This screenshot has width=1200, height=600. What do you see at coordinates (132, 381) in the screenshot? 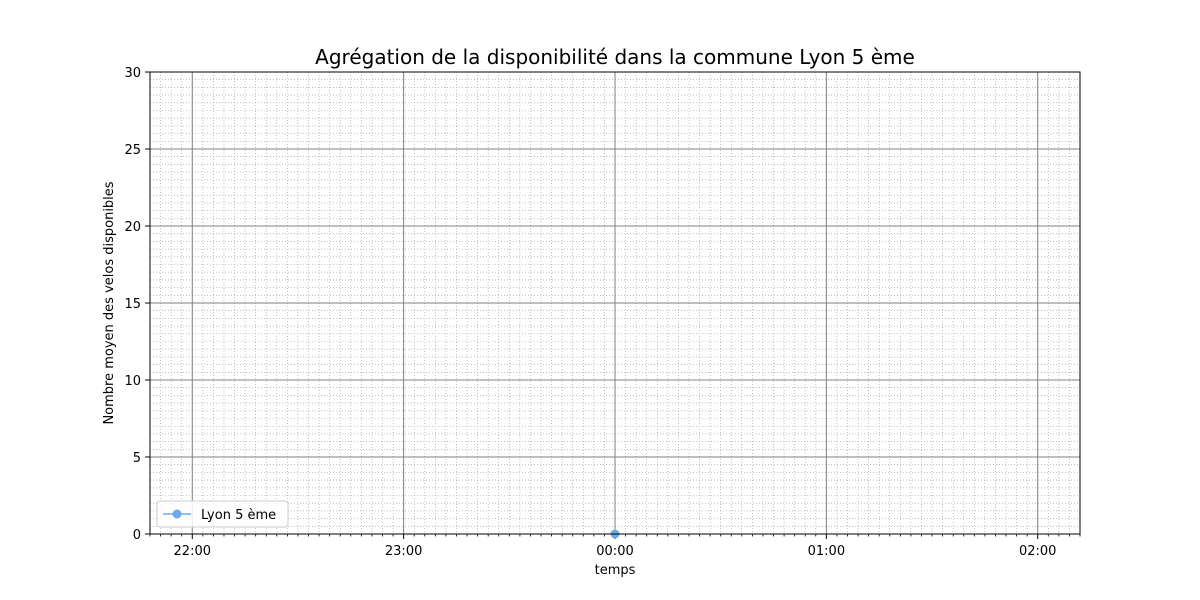
I see `y-tick-label: 10` at bounding box center [132, 381].